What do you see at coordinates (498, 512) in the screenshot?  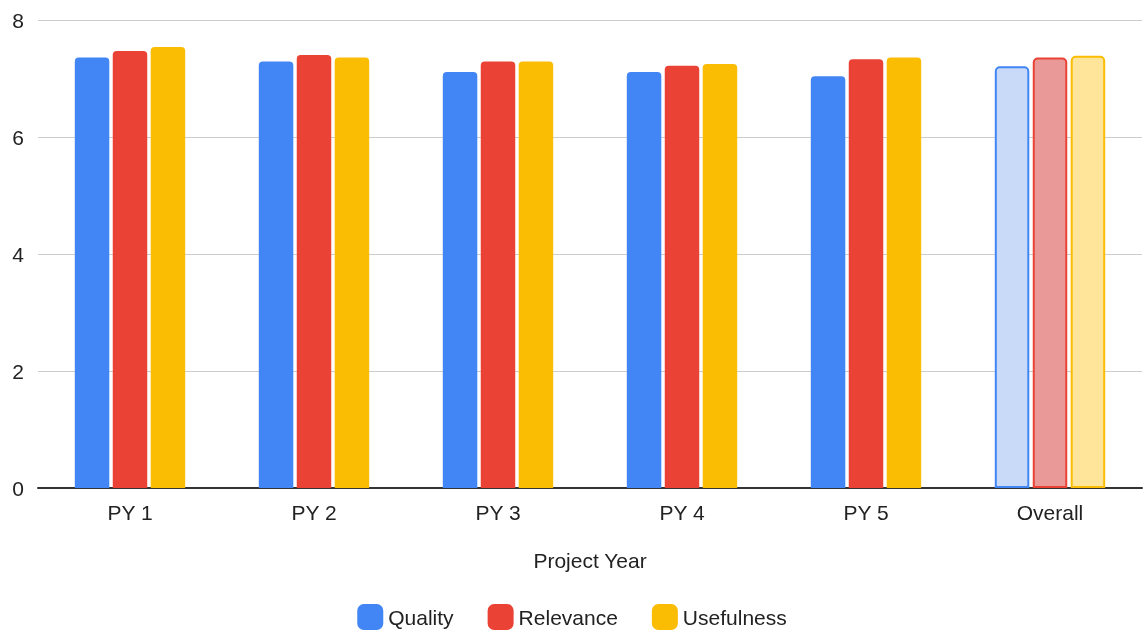 I see `x-tick-label: PY 3` at bounding box center [498, 512].